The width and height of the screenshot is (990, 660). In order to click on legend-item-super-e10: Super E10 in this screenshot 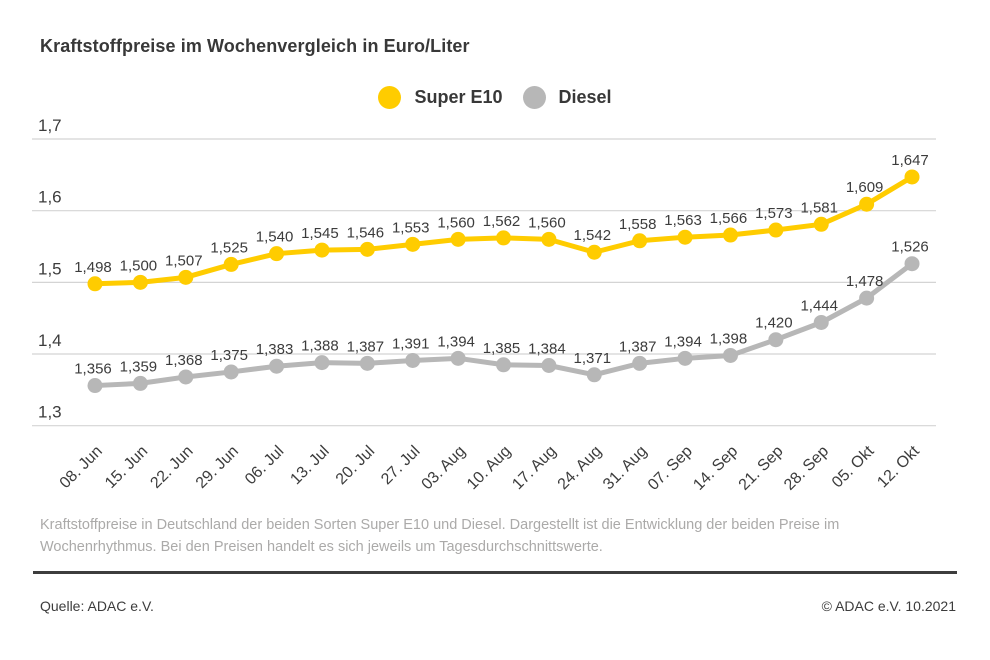, I will do `click(440, 97)`.